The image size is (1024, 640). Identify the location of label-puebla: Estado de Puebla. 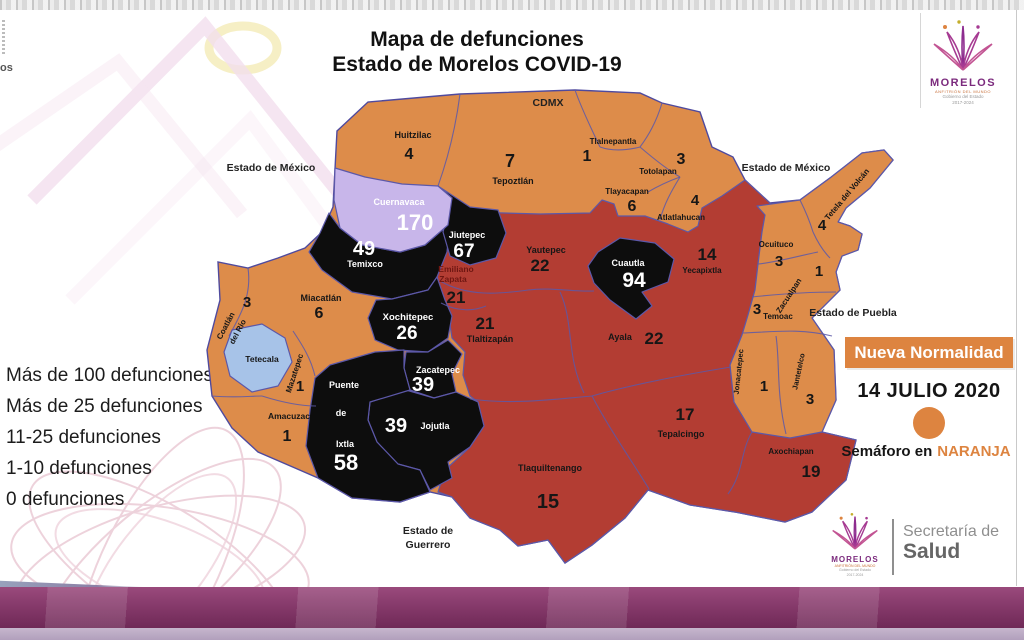
(853, 313).